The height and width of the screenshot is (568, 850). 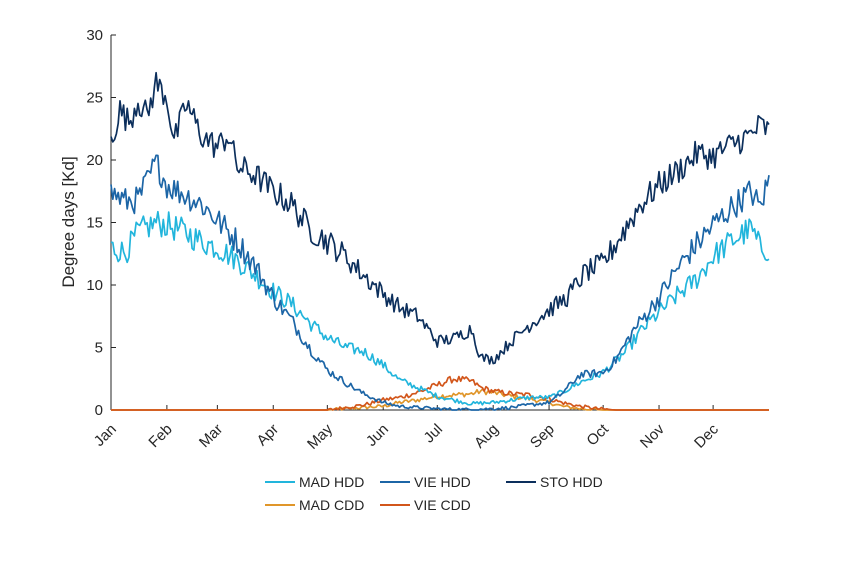 What do you see at coordinates (99, 348) in the screenshot?
I see `y-tick-label: 5` at bounding box center [99, 348].